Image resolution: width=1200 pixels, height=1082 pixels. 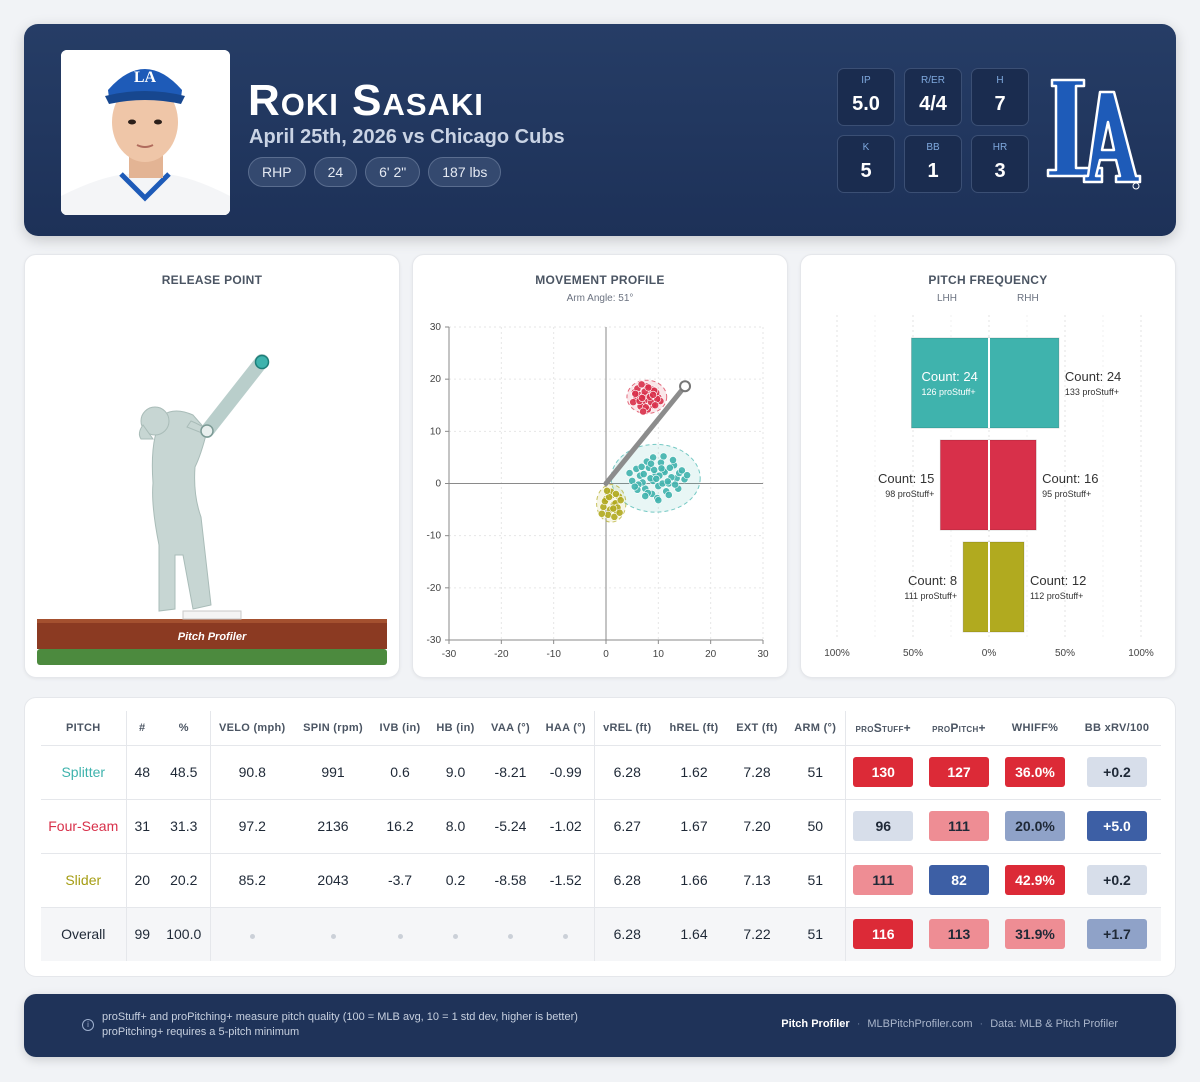 I want to click on lhh-count-label: Count: 24, so click(x=949, y=376).